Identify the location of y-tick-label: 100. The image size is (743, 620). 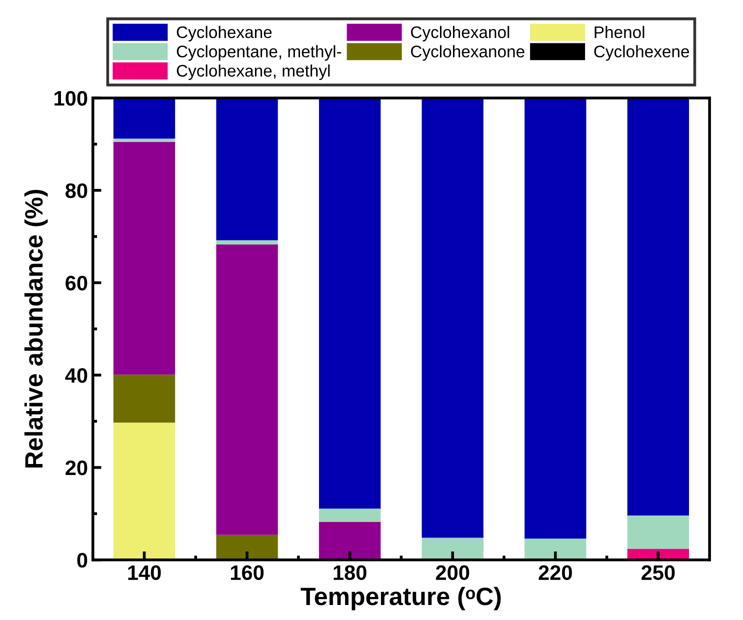
(71, 98).